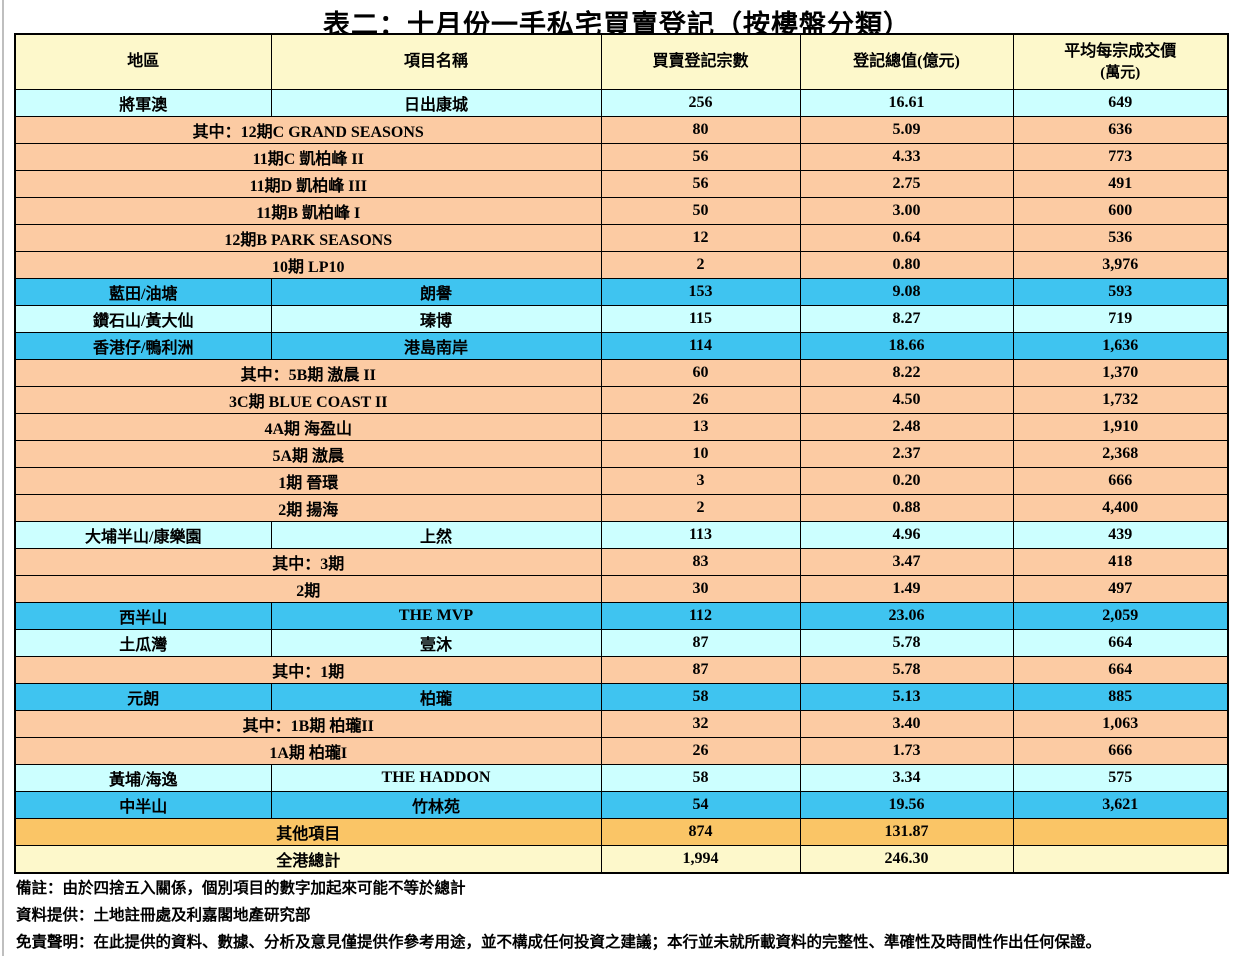  I want to click on count-cell: 10, so click(700, 454).